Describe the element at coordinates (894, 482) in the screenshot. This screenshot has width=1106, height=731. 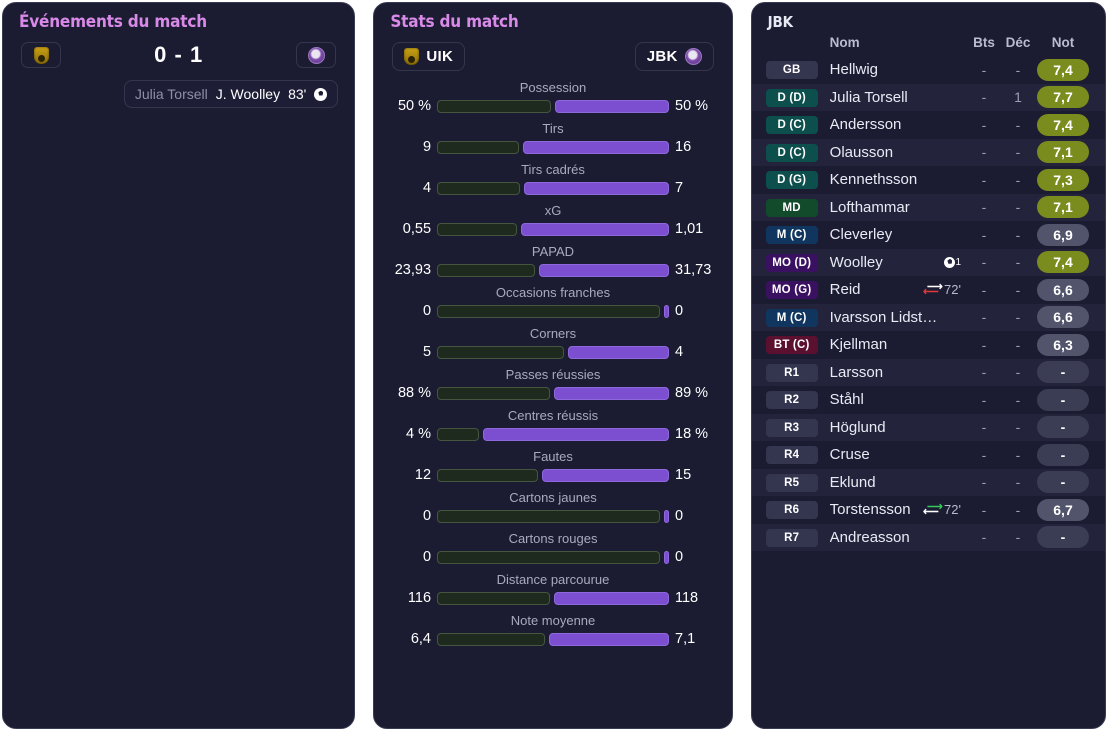
I see `player-name-cell: Eklund` at that location.